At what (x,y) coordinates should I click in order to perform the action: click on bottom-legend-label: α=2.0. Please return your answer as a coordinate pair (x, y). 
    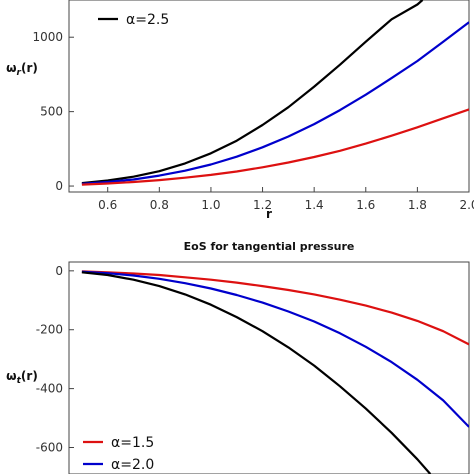
    Looking at the image, I should click on (132, 465).